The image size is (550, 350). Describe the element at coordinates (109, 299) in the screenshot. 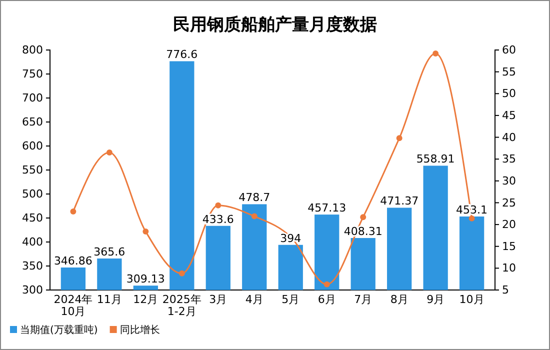

I see `x-tick-label: 11月` at that location.